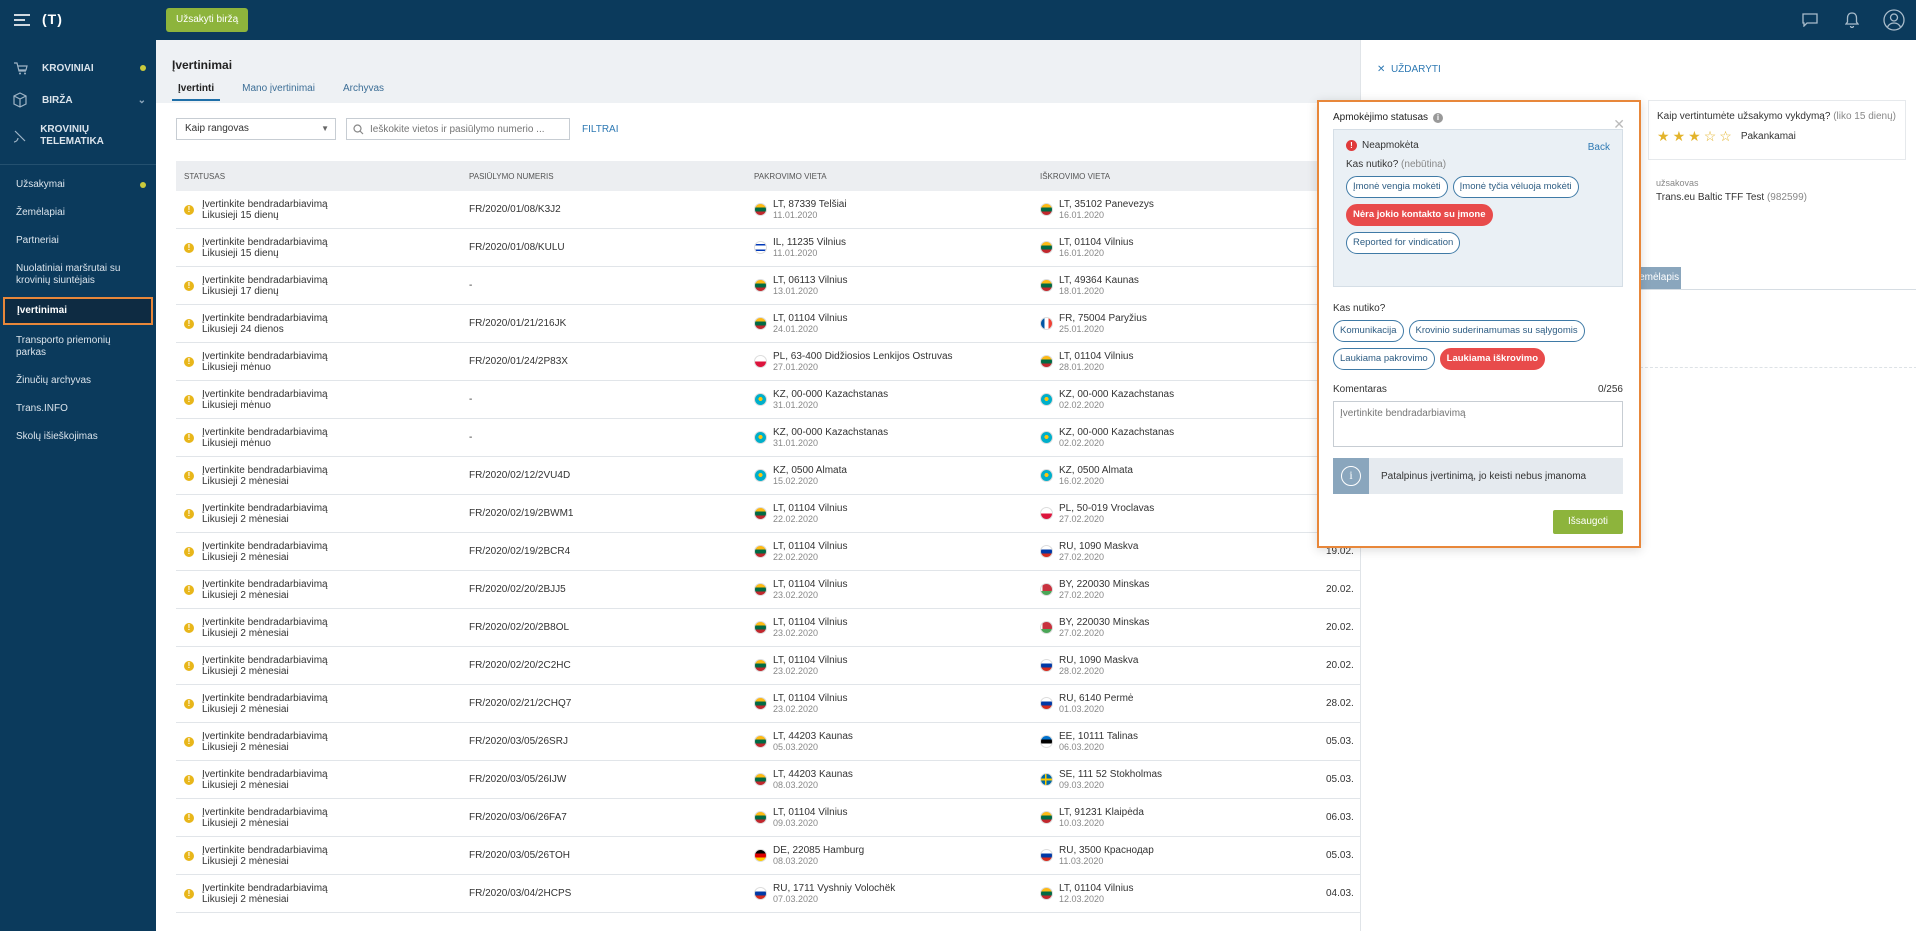 This screenshot has width=1916, height=931. Describe the element at coordinates (1894, 20) in the screenshot. I see `user-avatar-icon` at that location.